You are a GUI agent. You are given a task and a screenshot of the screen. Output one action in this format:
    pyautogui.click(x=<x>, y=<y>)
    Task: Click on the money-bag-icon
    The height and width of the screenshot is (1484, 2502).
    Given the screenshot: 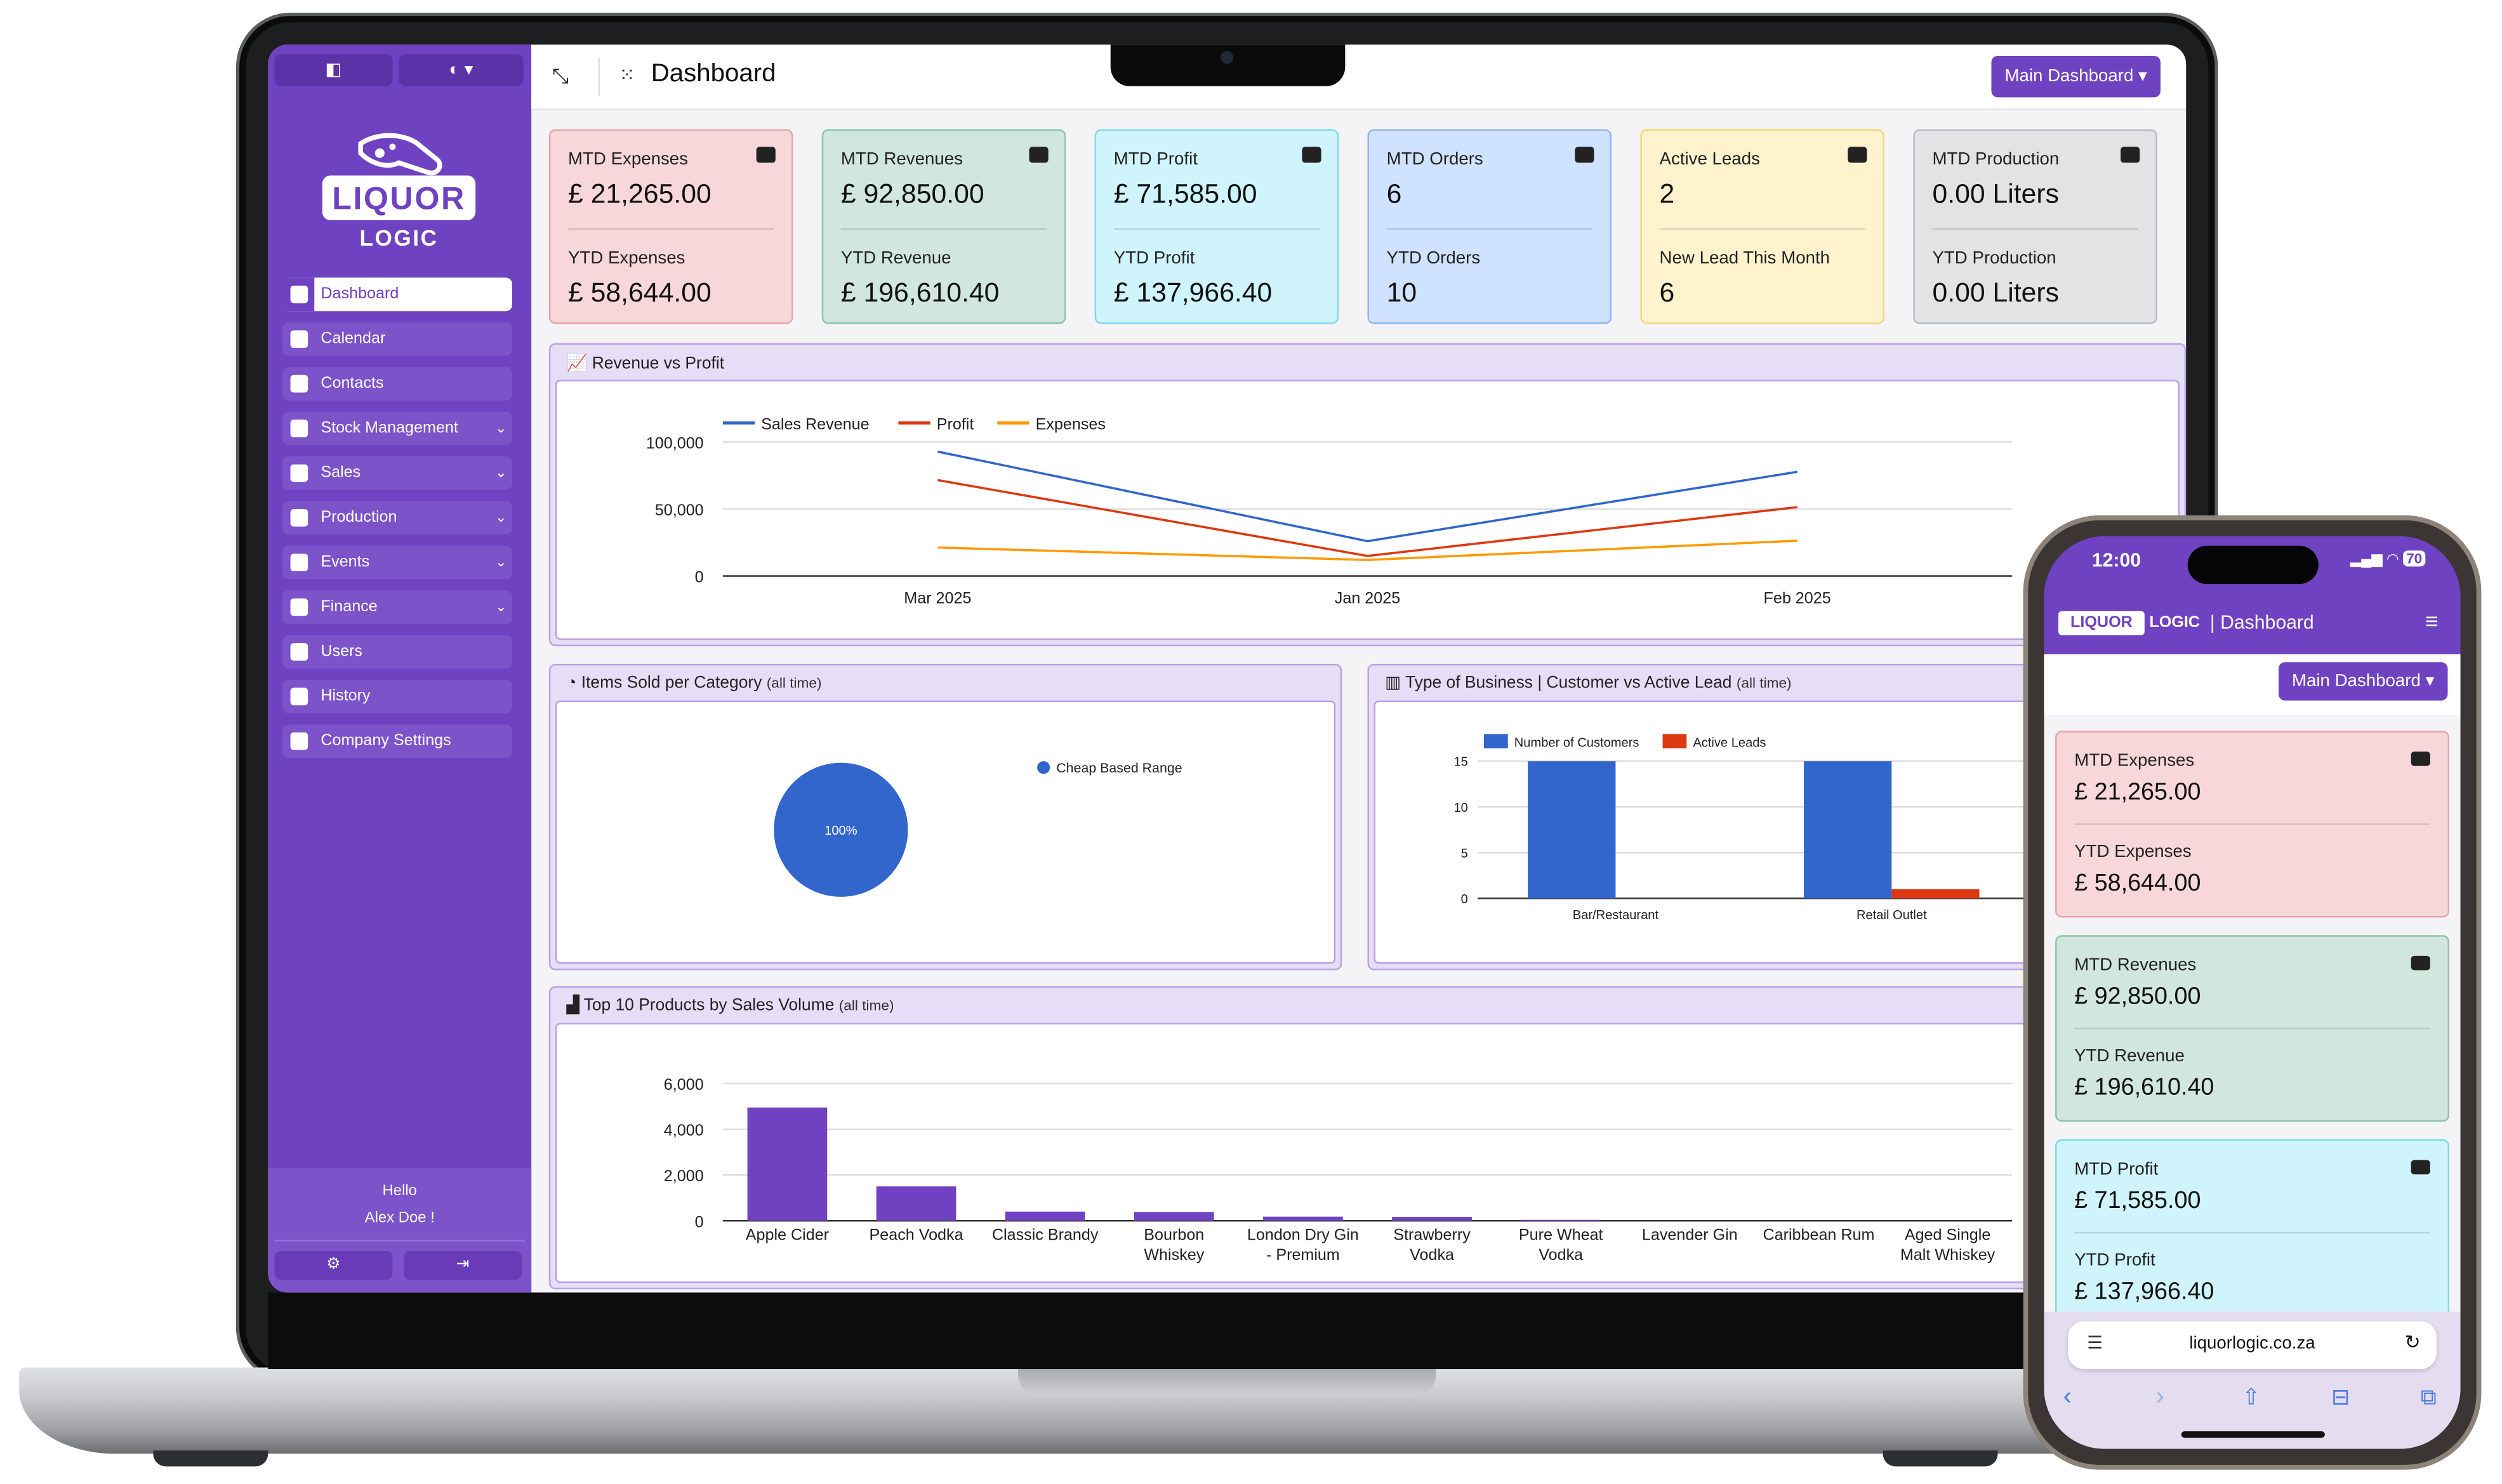 What is the action you would take?
    pyautogui.click(x=1039, y=155)
    